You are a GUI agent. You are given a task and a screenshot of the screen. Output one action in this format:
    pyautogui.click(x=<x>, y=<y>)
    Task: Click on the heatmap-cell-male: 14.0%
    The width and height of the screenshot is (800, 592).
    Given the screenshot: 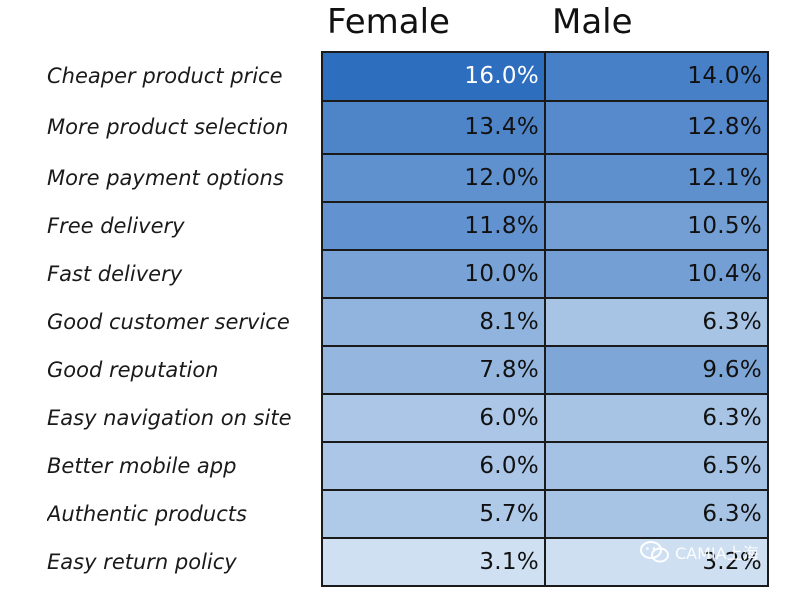 What is the action you would take?
    pyautogui.click(x=656, y=76)
    